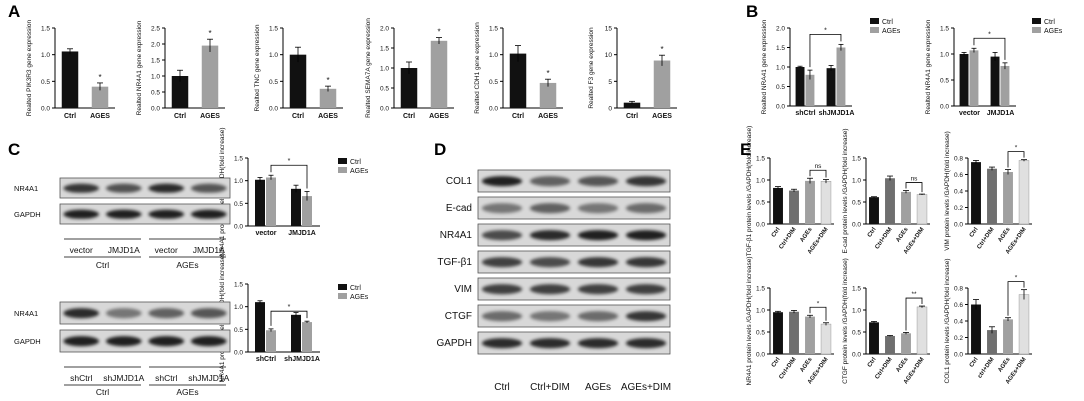 This screenshot has height=401, width=1084. Describe the element at coordinates (180, 116) in the screenshot. I see `a2-xlabel-0: Ctrl` at that location.